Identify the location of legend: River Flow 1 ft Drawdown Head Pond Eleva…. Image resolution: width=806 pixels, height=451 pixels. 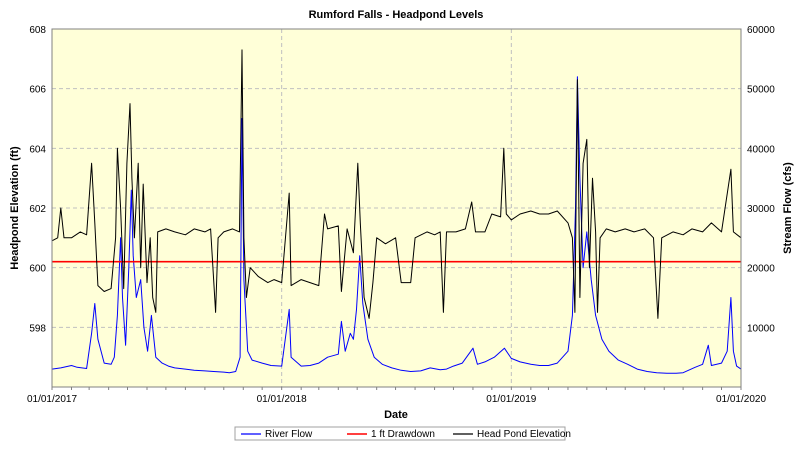
(402, 433).